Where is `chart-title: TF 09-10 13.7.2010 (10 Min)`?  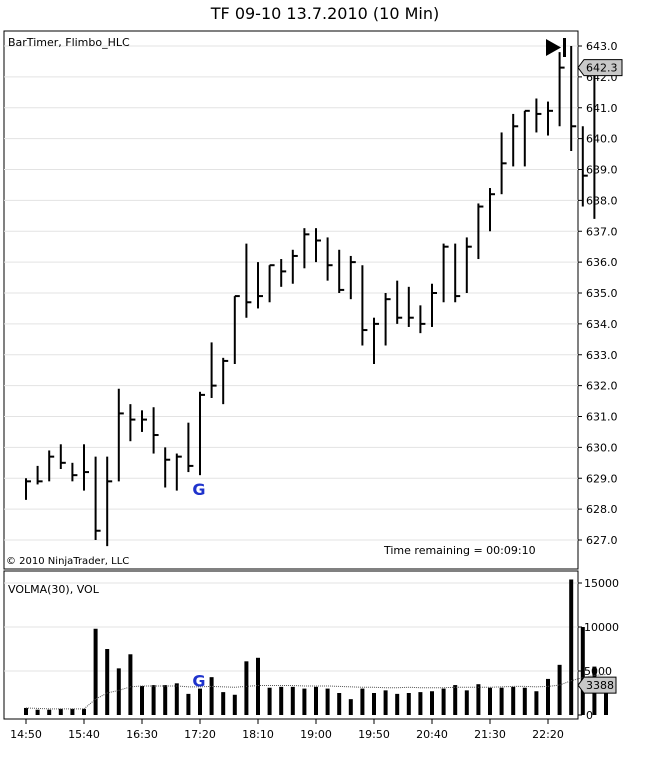 chart-title: TF 09-10 13.7.2010 (10 Min) is located at coordinates (325, 13).